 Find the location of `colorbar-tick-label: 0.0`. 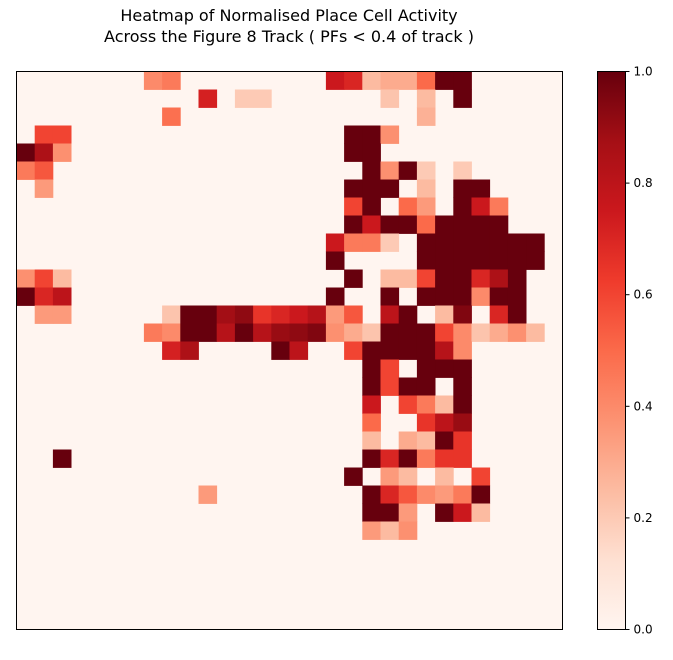

colorbar-tick-label: 0.0 is located at coordinates (643, 630).